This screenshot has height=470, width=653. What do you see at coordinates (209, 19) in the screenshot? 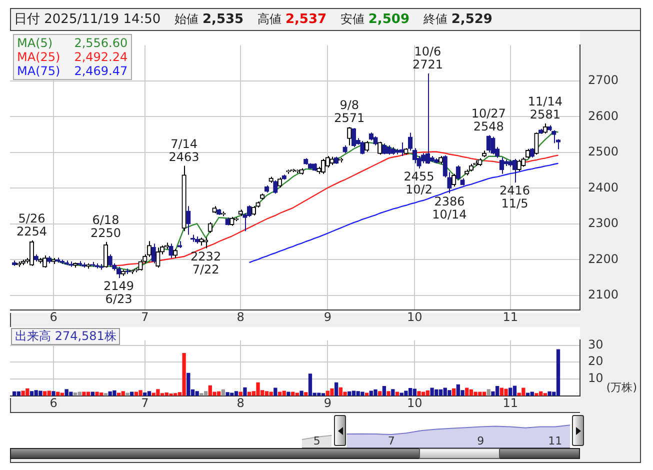
I see `text: 始値 2,535` at bounding box center [209, 19].